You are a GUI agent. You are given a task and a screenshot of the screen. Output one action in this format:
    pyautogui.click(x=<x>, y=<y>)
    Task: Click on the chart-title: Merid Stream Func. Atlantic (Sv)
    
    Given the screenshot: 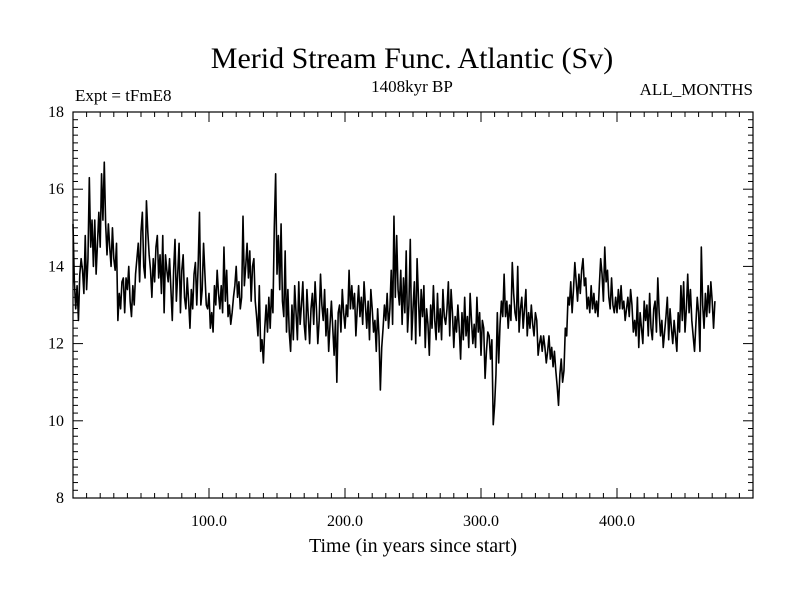 What is the action you would take?
    pyautogui.click(x=412, y=58)
    